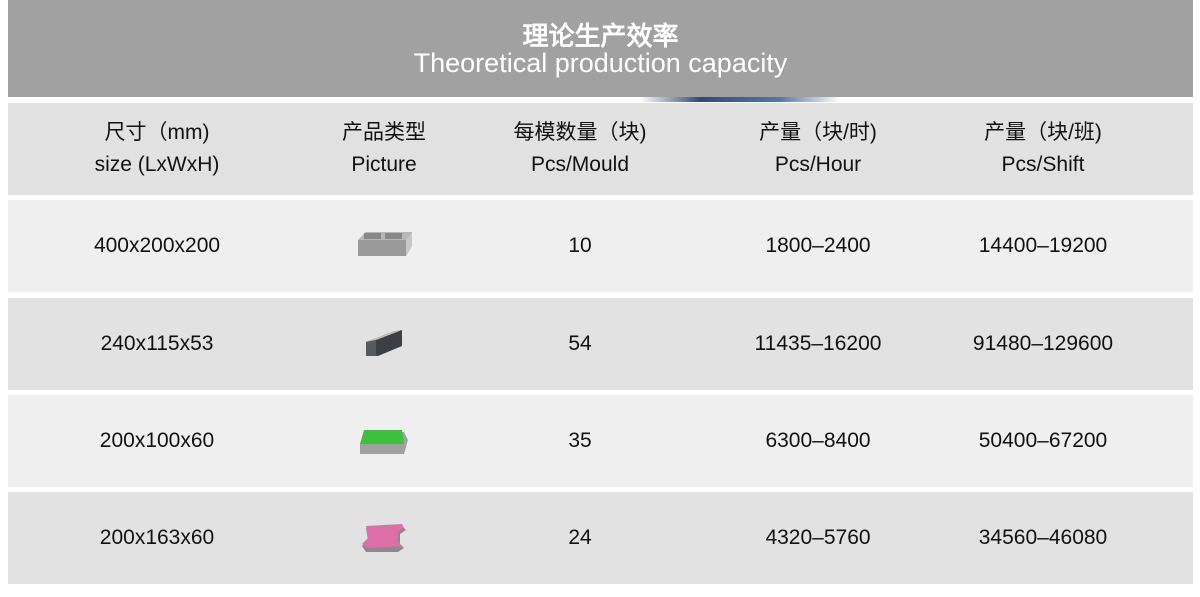  Describe the element at coordinates (580, 132) in the screenshot. I see `header-cn: 每模数量（块)` at that location.